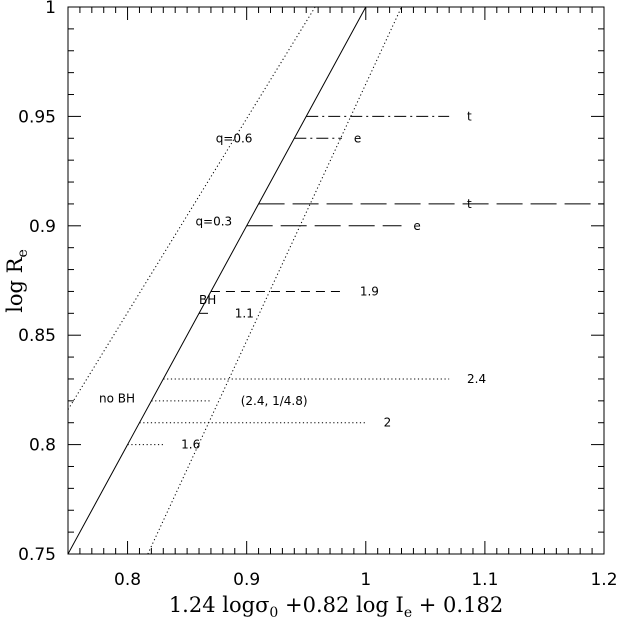 The height and width of the screenshot is (620, 622). I want to click on y-tick-label: 0.9, so click(42, 227).